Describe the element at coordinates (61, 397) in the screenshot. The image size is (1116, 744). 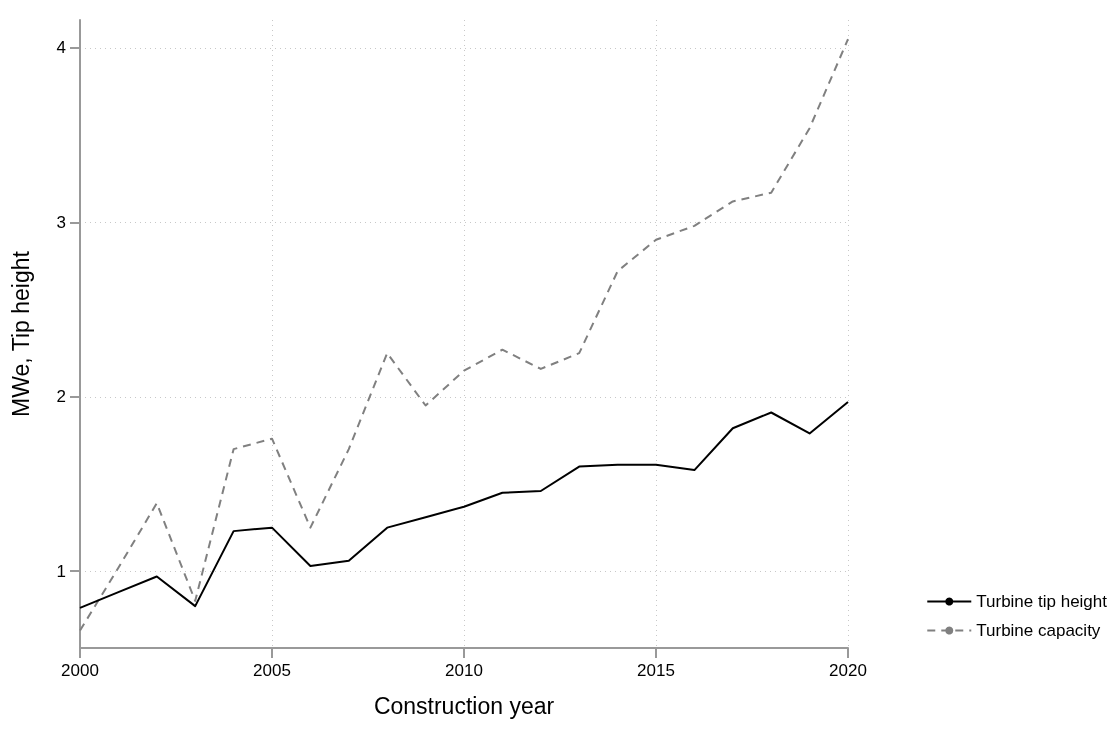
I see `y-tick-label: 2` at that location.